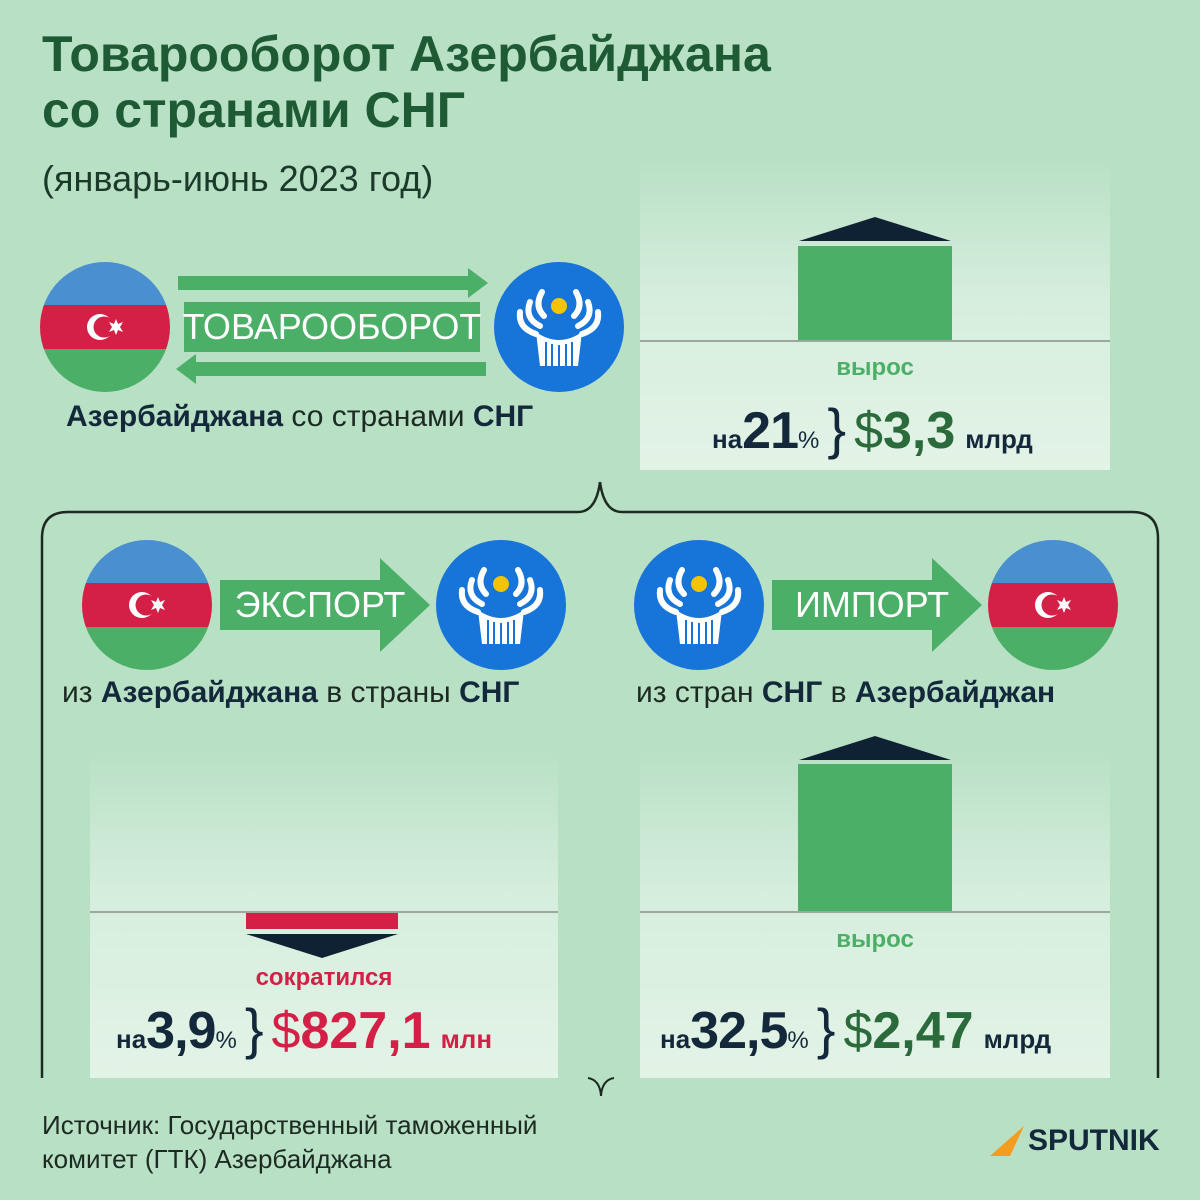 This screenshot has width=1200, height=1200. I want to click on export-currency: $, so click(286, 1031).